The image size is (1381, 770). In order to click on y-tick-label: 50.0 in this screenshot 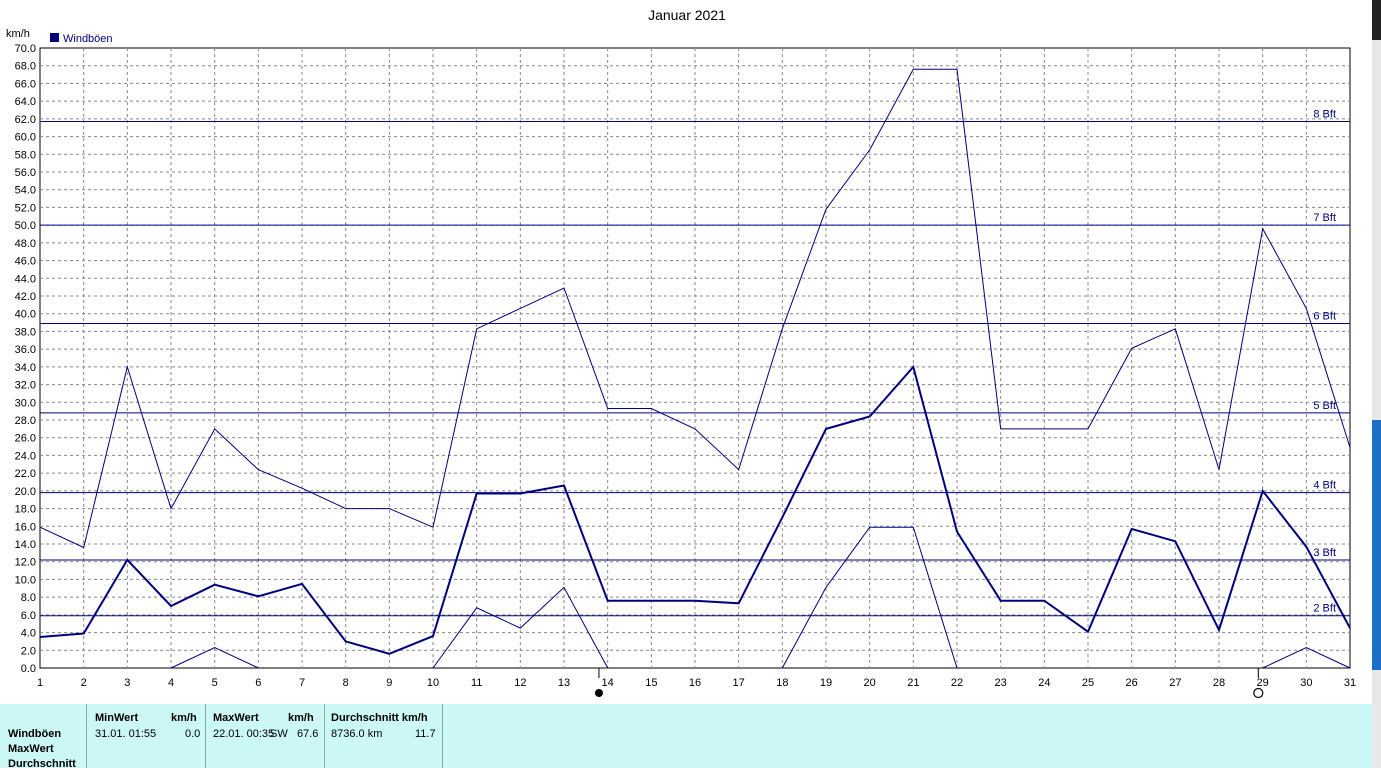, I will do `click(25, 226)`.